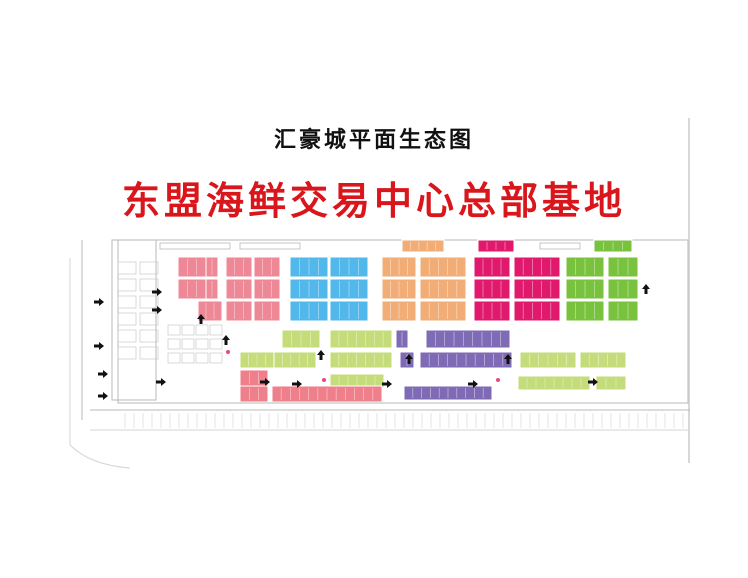 The width and height of the screenshot is (748, 578). I want to click on stall-tab-orange, so click(423, 246).